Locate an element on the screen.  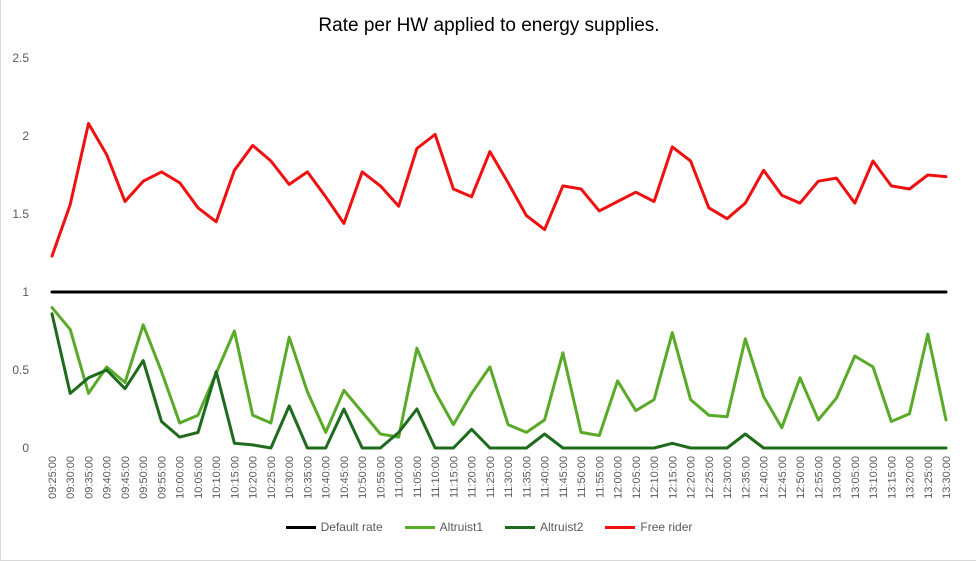
x-tick-label: 10:25:00 is located at coordinates (272, 477).